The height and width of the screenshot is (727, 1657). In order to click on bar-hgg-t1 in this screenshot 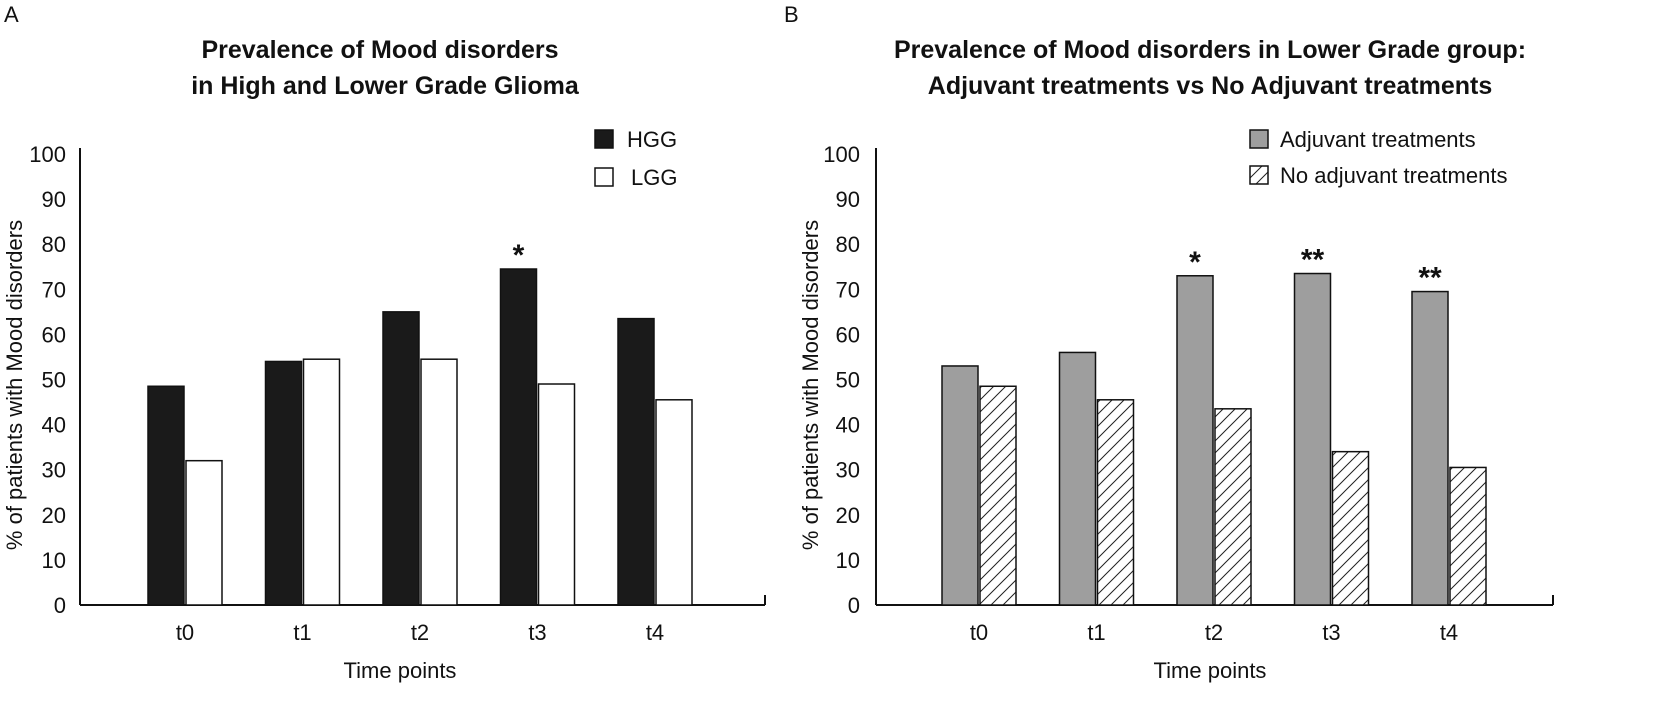, I will do `click(283, 483)`.